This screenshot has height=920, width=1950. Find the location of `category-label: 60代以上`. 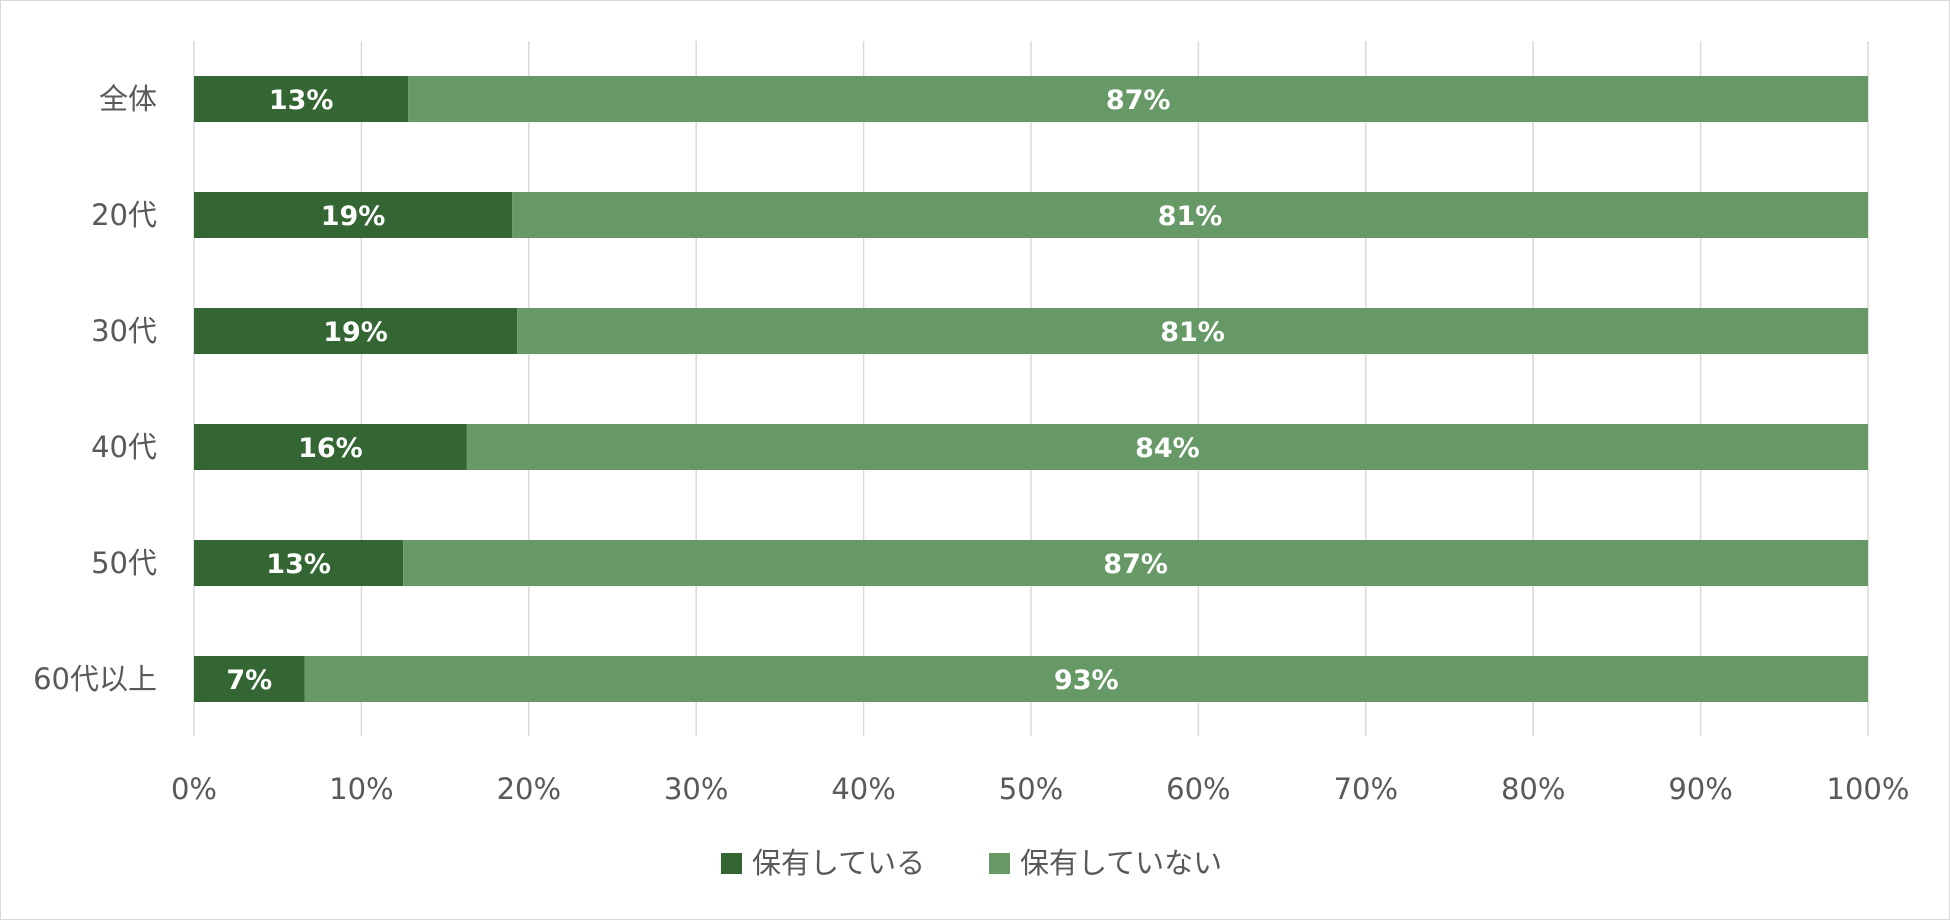

category-label: 60代以上 is located at coordinates (95, 679).